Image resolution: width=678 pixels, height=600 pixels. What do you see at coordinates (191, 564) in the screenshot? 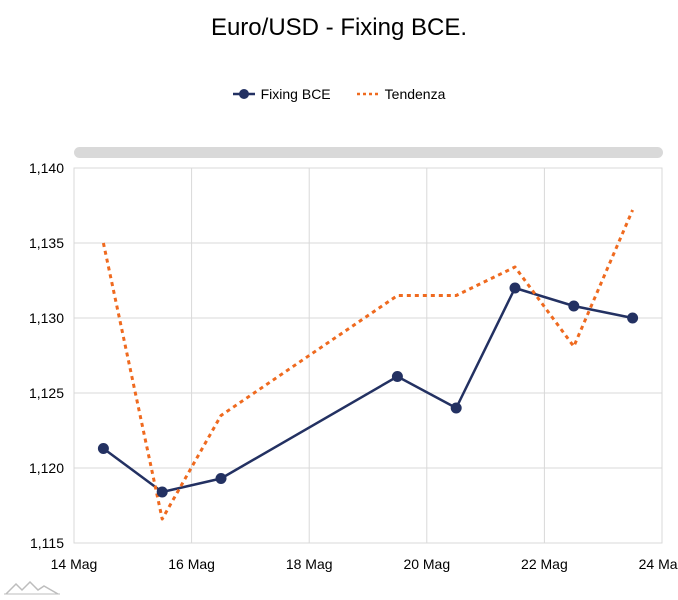
I see `x-tick-label: 16 Mag` at bounding box center [191, 564].